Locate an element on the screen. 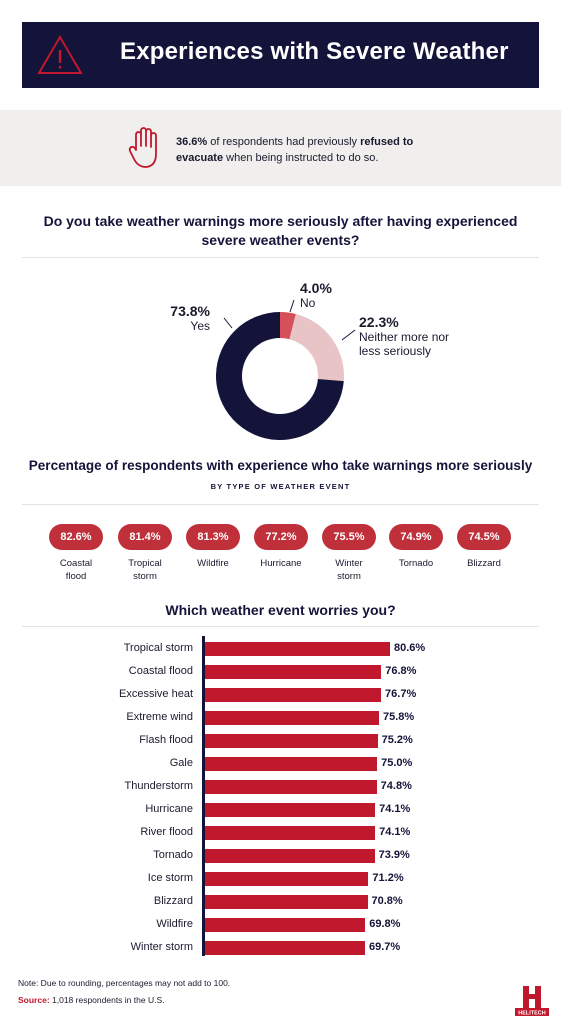  bar-row: Wildfire 69.8% is located at coordinates (280, 925).